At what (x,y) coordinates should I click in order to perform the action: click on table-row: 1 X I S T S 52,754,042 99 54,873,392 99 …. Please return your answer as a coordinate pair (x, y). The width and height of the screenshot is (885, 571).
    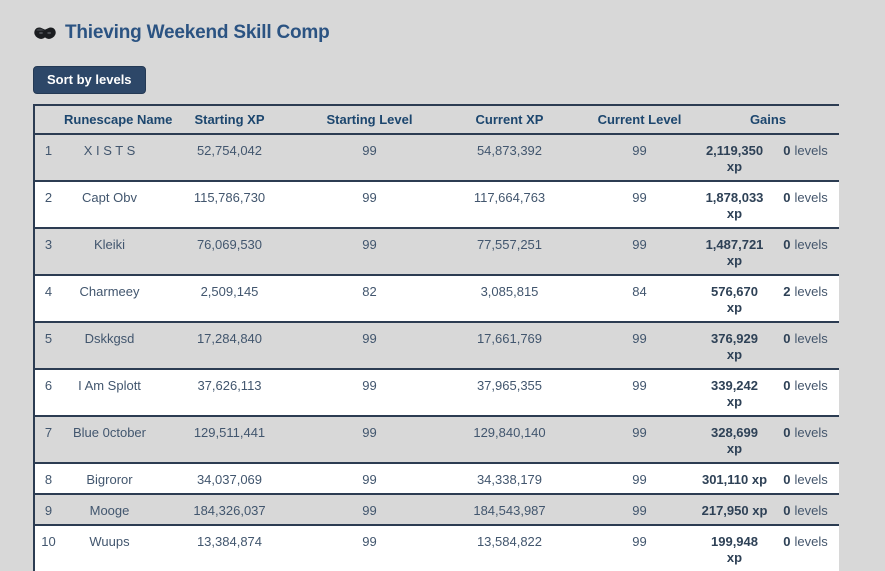
    Looking at the image, I should click on (436, 157).